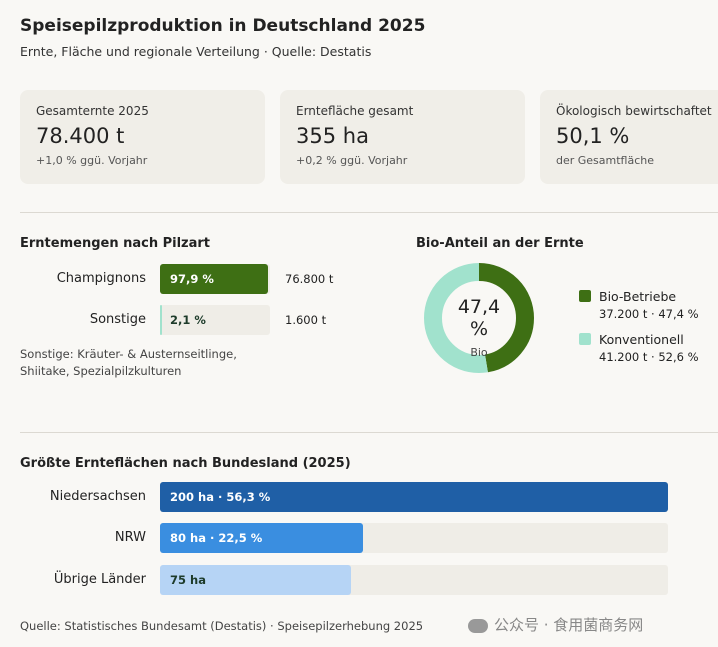 This screenshot has width=718, height=647. What do you see at coordinates (192, 279) in the screenshot?
I see `value-label: 97,9 %` at bounding box center [192, 279].